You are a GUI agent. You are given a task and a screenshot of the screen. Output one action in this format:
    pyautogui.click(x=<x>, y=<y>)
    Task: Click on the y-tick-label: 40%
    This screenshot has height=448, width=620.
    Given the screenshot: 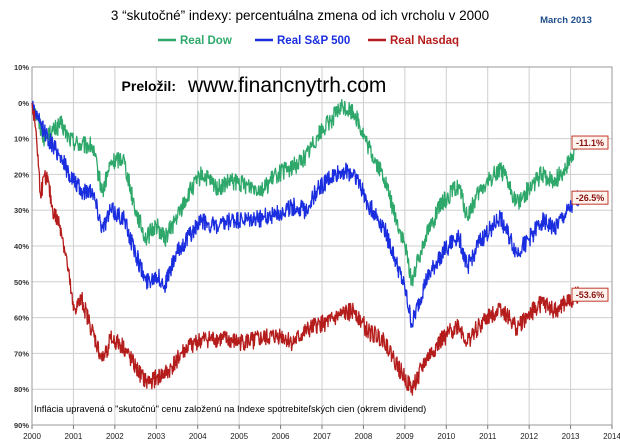 What is the action you would take?
    pyautogui.click(x=21, y=246)
    